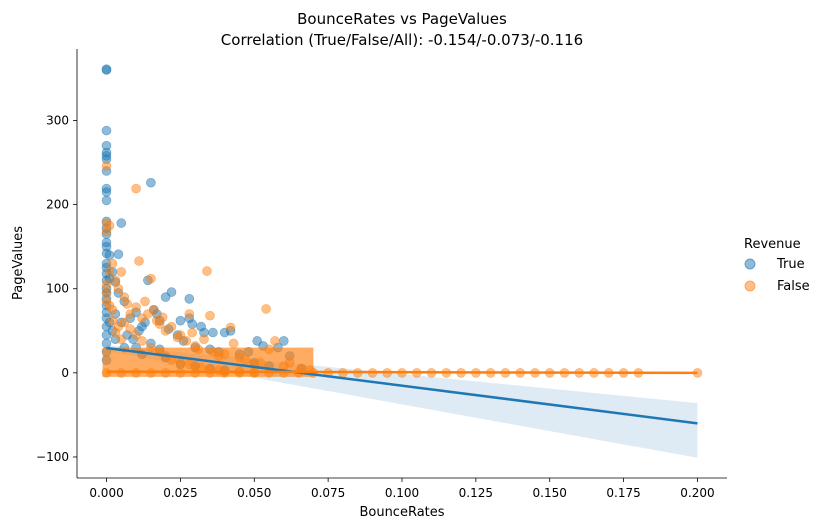 This screenshot has height=530, width=823. Describe the element at coordinates (18, 263) in the screenshot. I see `y-axis-label: PageValues` at that location.